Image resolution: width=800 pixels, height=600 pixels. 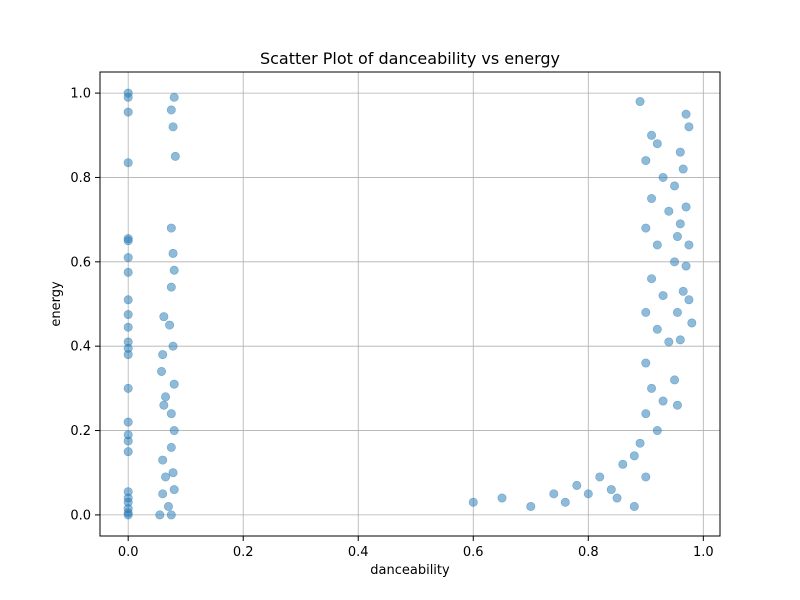 I want to click on y-tick-label: 0.0, so click(x=80, y=515).